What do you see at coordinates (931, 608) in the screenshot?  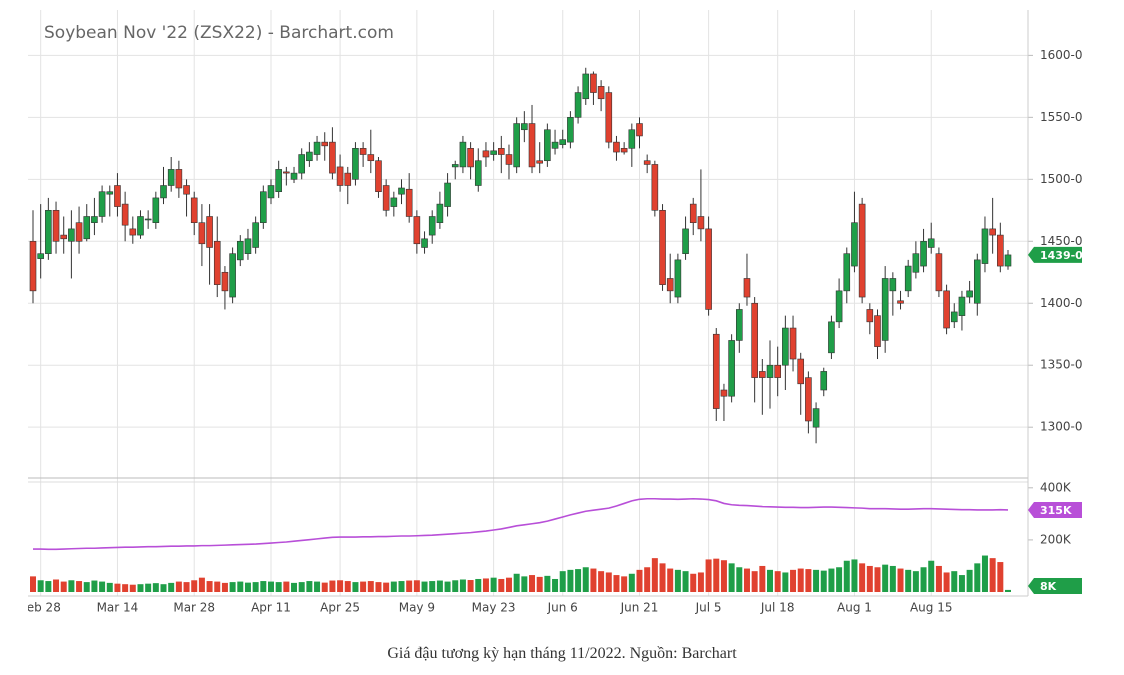 I see `x-tick-label: Aug 15` at bounding box center [931, 608].